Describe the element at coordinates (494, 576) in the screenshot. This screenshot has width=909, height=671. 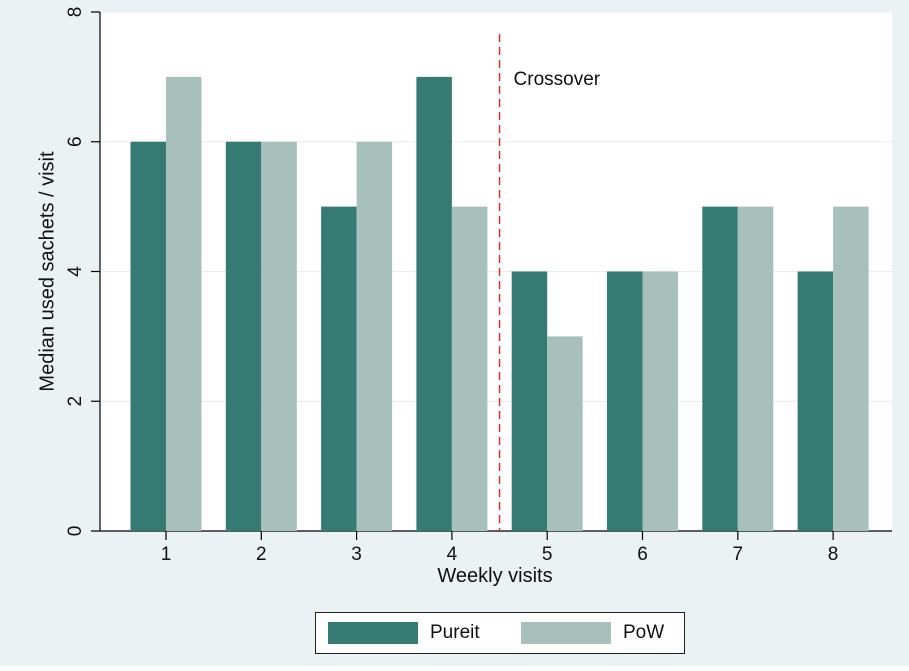
I see `x-axis-title: Weekly visits` at that location.